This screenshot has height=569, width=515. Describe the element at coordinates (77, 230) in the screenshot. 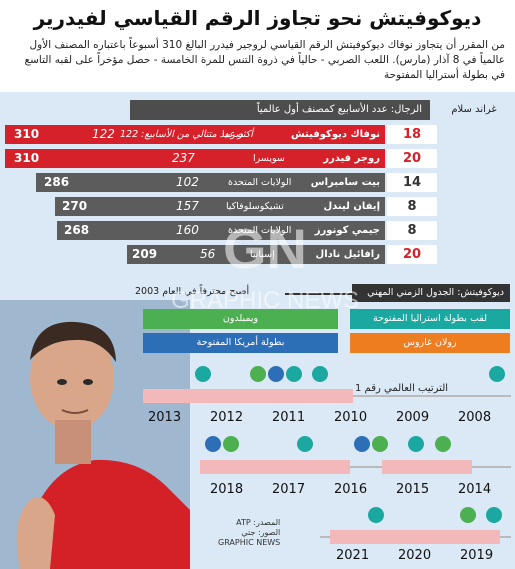

I see `total-weeks: 268` at that location.